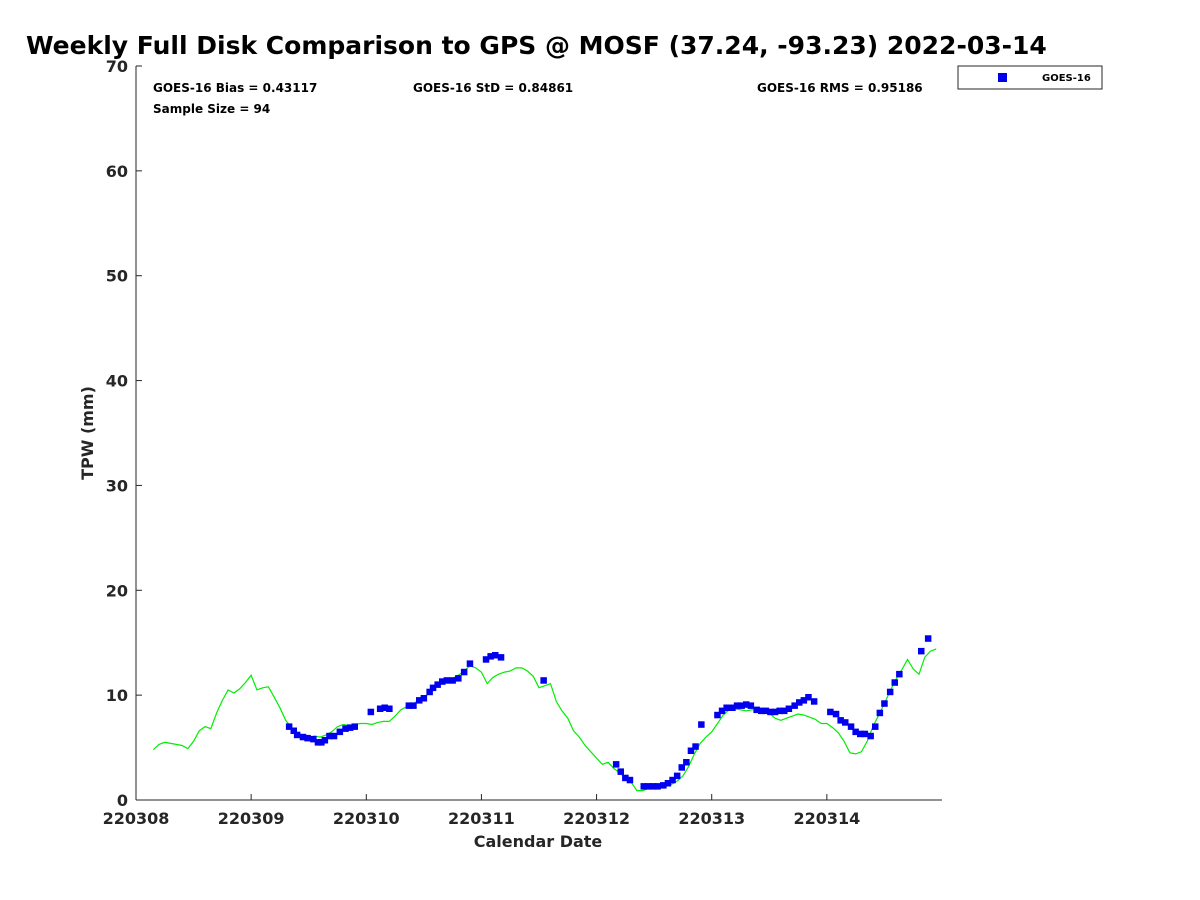  I want to click on y-tick-label: 10, so click(117, 695).